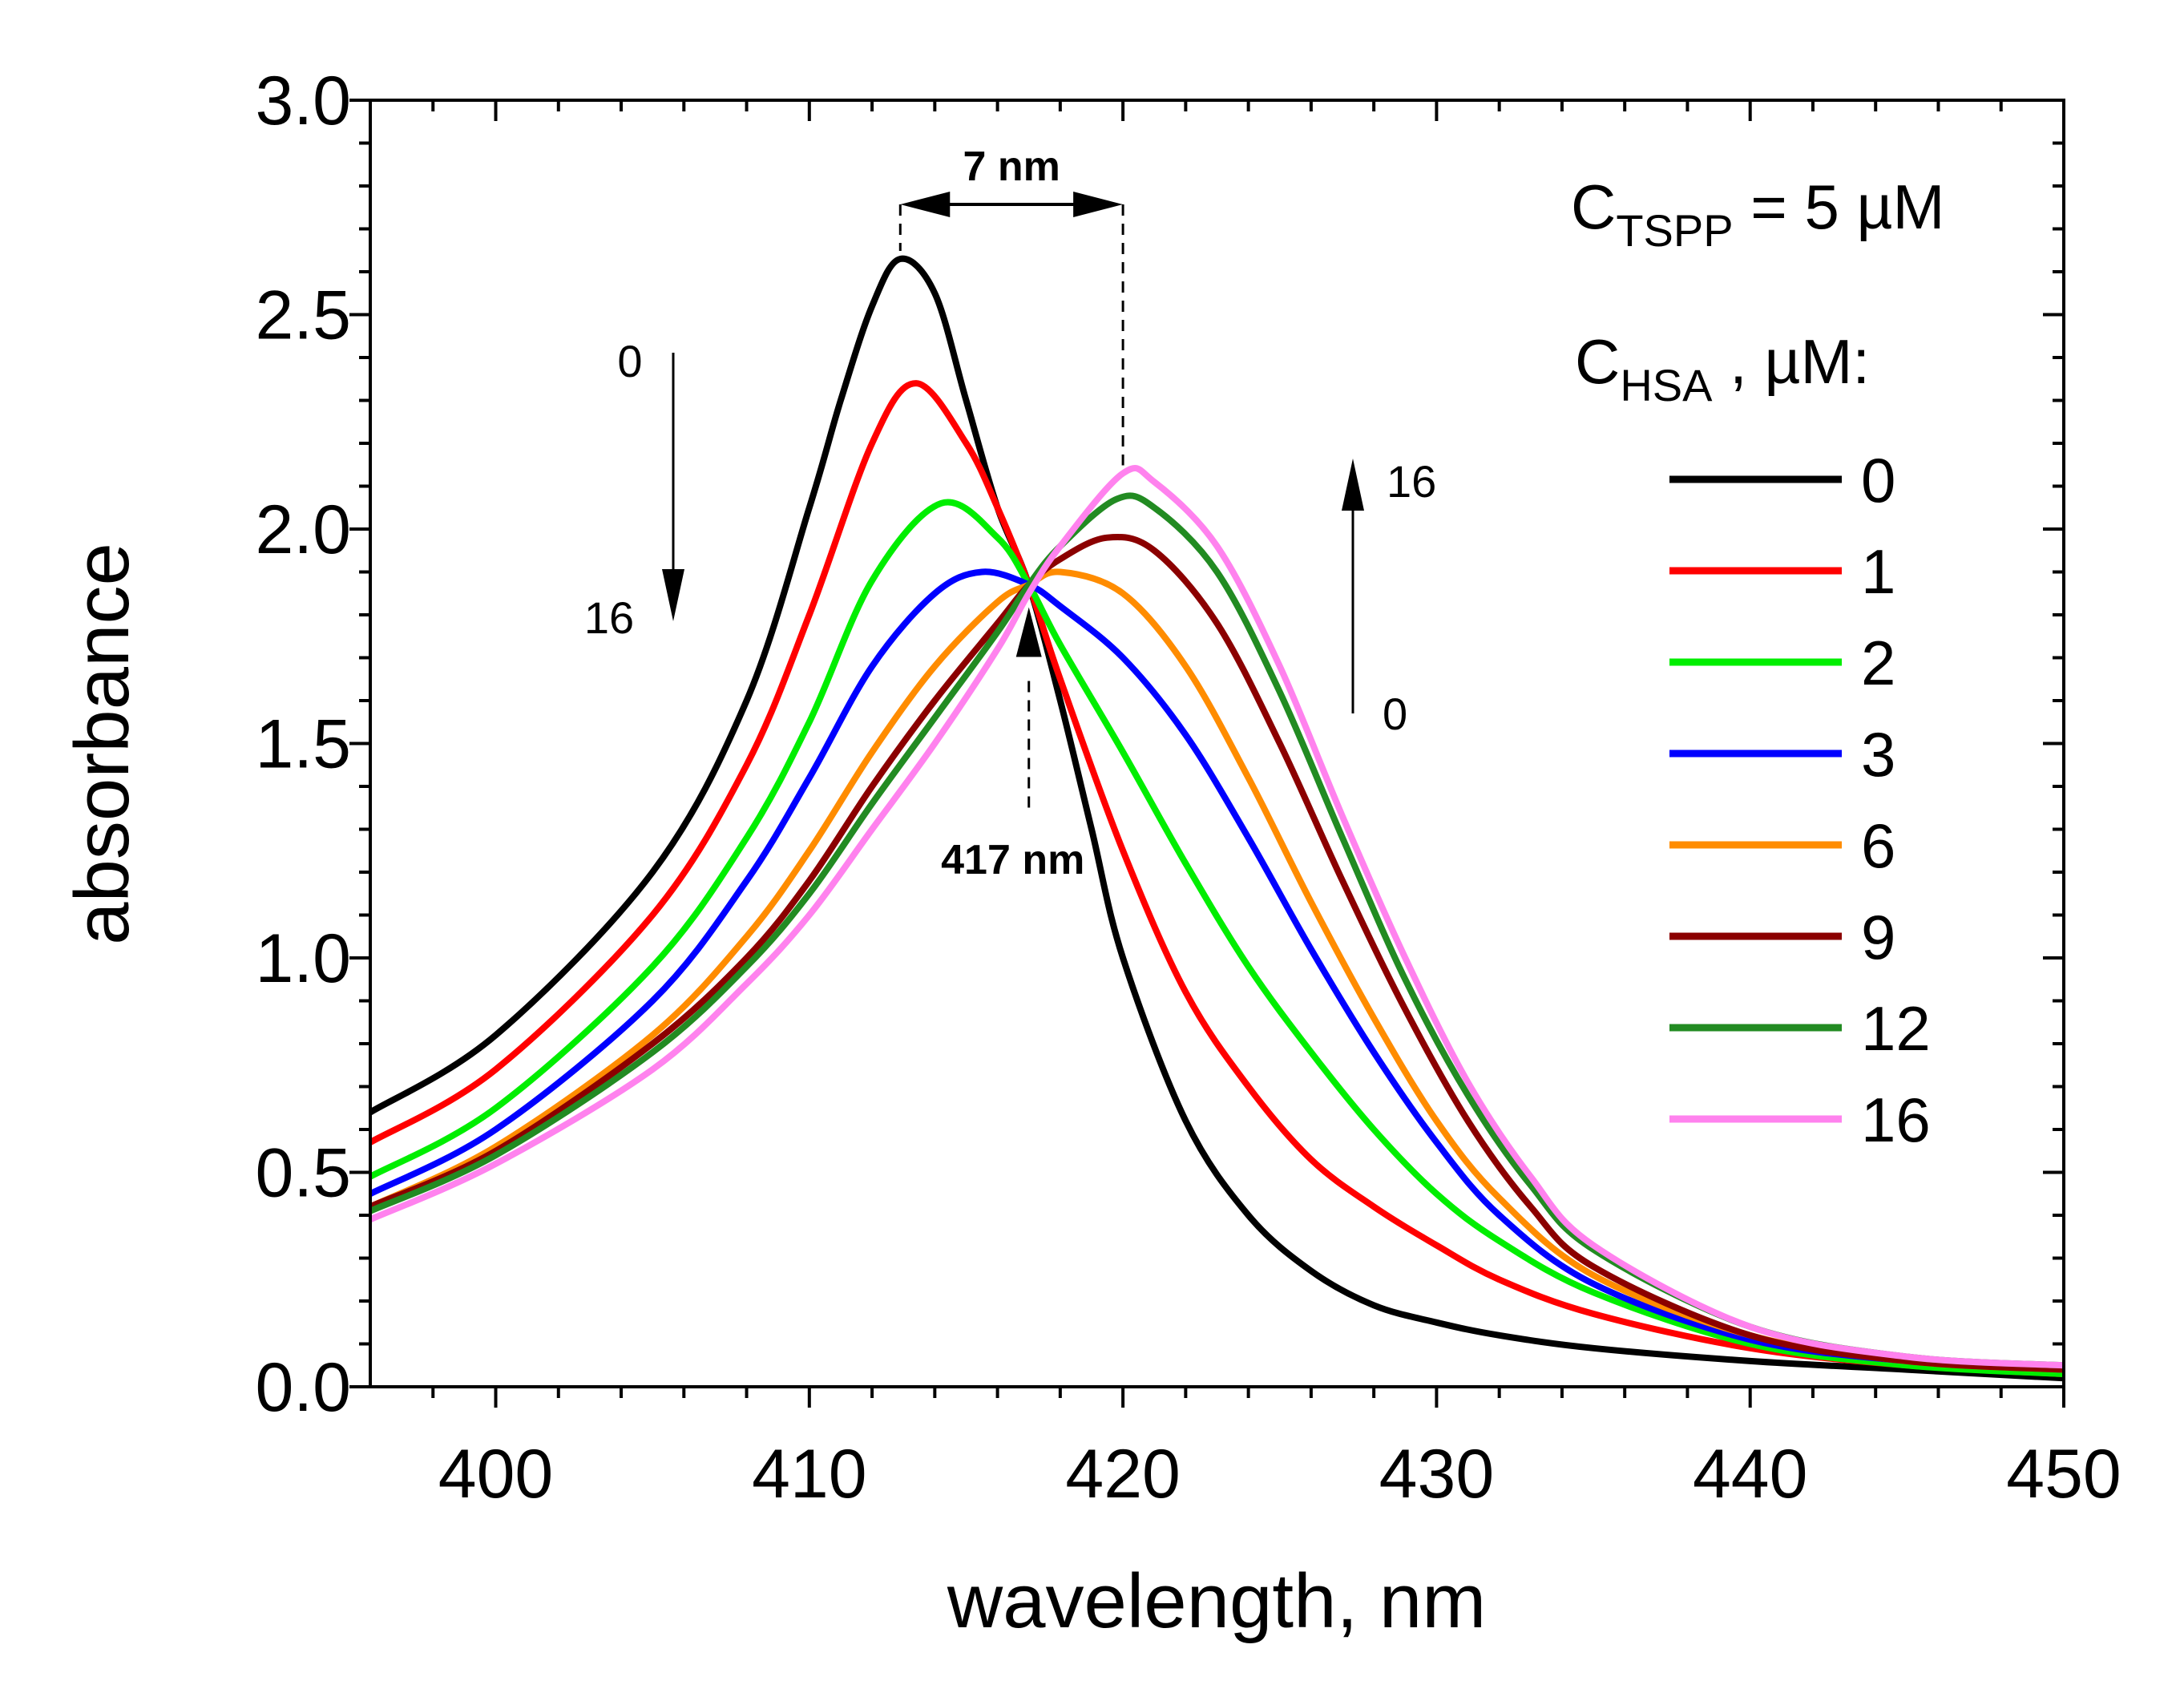 The image size is (2184, 1693). What do you see at coordinates (102, 744) in the screenshot?
I see `y-axis-title: absorbance` at bounding box center [102, 744].